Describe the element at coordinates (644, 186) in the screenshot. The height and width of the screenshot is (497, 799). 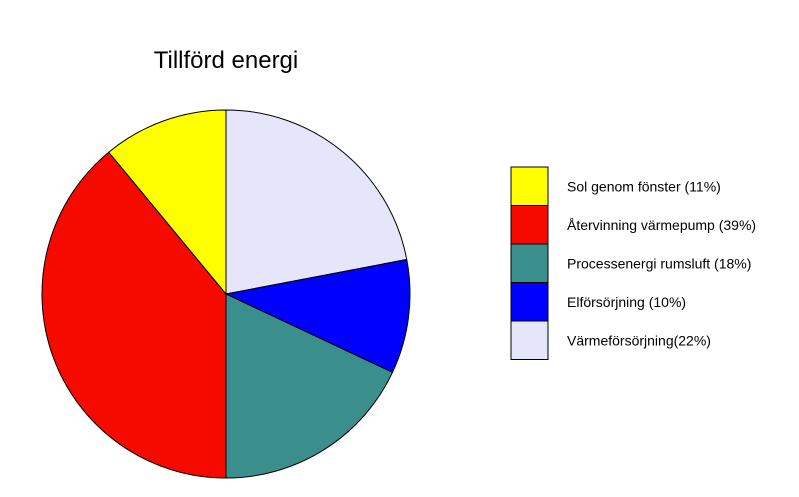
I see `legend-label-sol-genom-fonster-11: Sol genom fönster (11%)` at that location.